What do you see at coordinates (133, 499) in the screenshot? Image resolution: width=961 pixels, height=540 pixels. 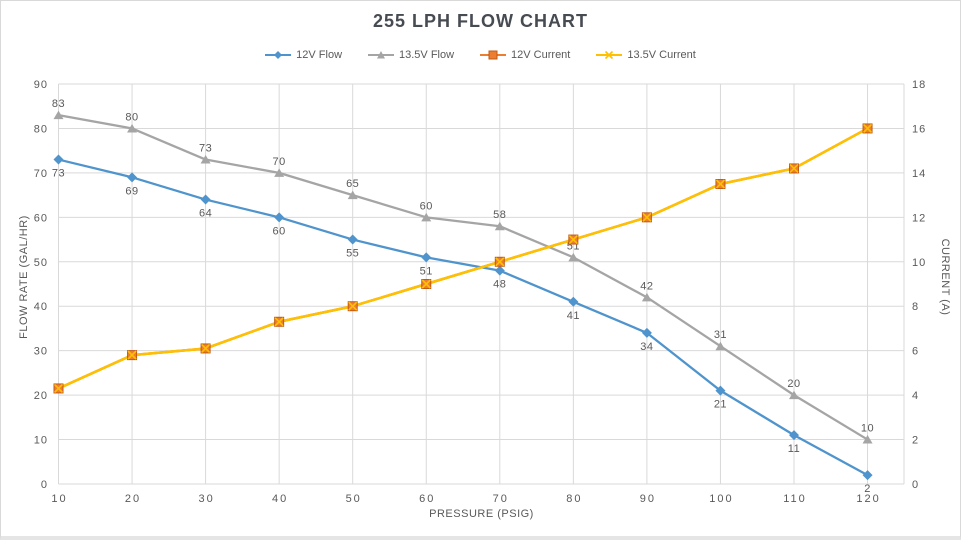 I see `x-tick-label: 20` at bounding box center [133, 499].